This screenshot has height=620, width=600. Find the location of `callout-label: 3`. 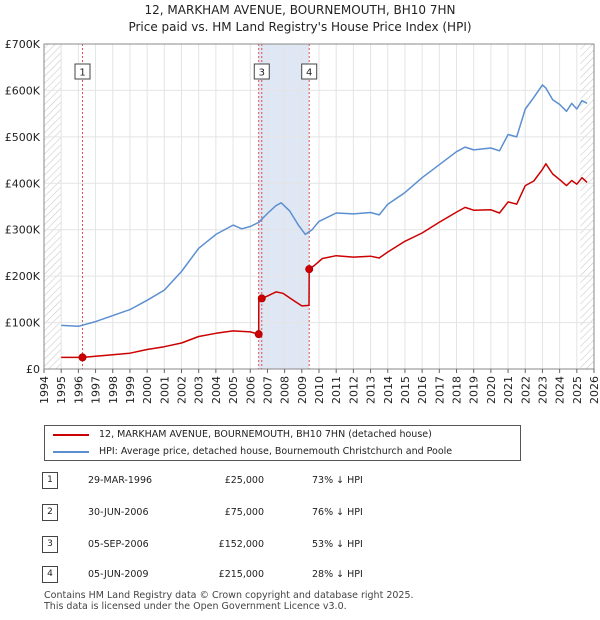

callout-label: 3 is located at coordinates (262, 73).